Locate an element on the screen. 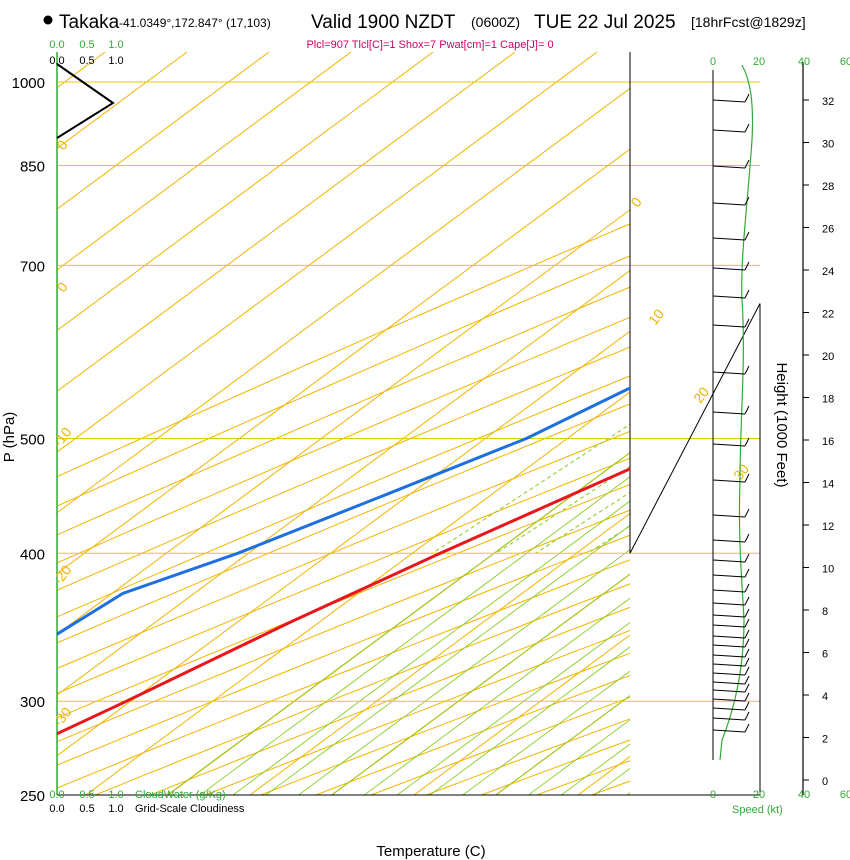 The image size is (850, 860). forecast-info: [18hrFcst@1829z] is located at coordinates (748, 22).